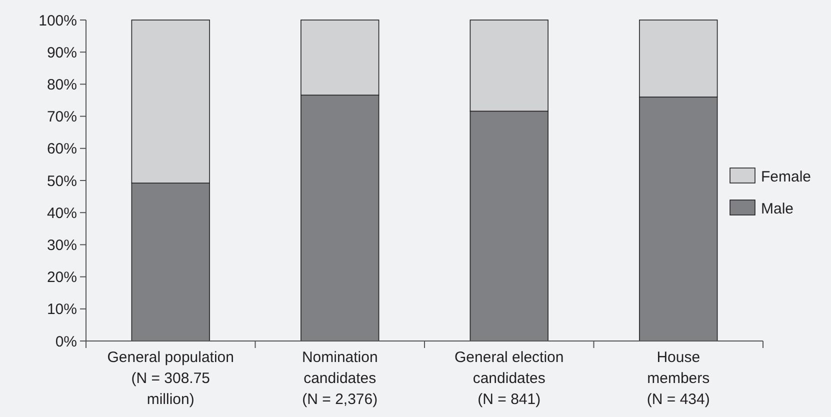 Image resolution: width=831 pixels, height=417 pixels. Describe the element at coordinates (66, 341) in the screenshot. I see `y-tick-label: 0%` at that location.